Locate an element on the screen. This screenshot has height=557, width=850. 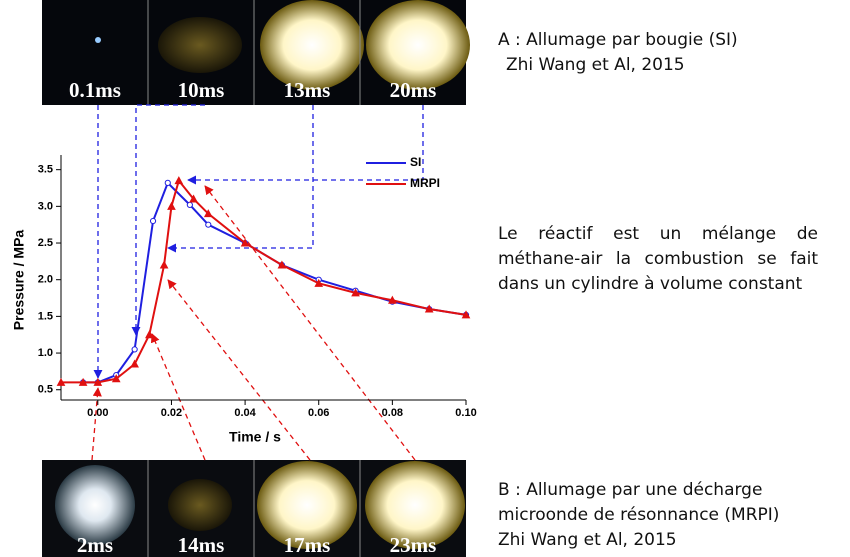
x-tick-label: 0.00 is located at coordinates (97, 413).